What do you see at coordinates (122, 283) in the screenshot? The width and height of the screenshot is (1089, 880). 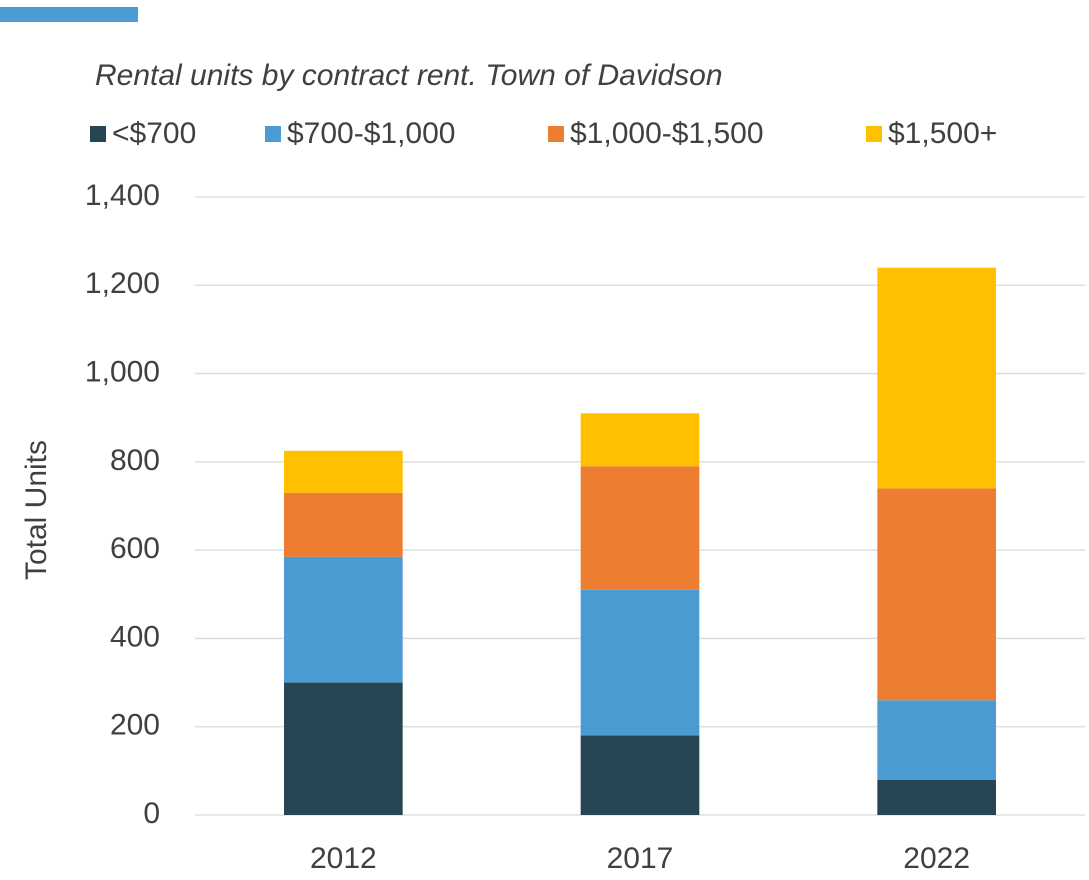 I see `y-tick-label: 1,200` at bounding box center [122, 283].